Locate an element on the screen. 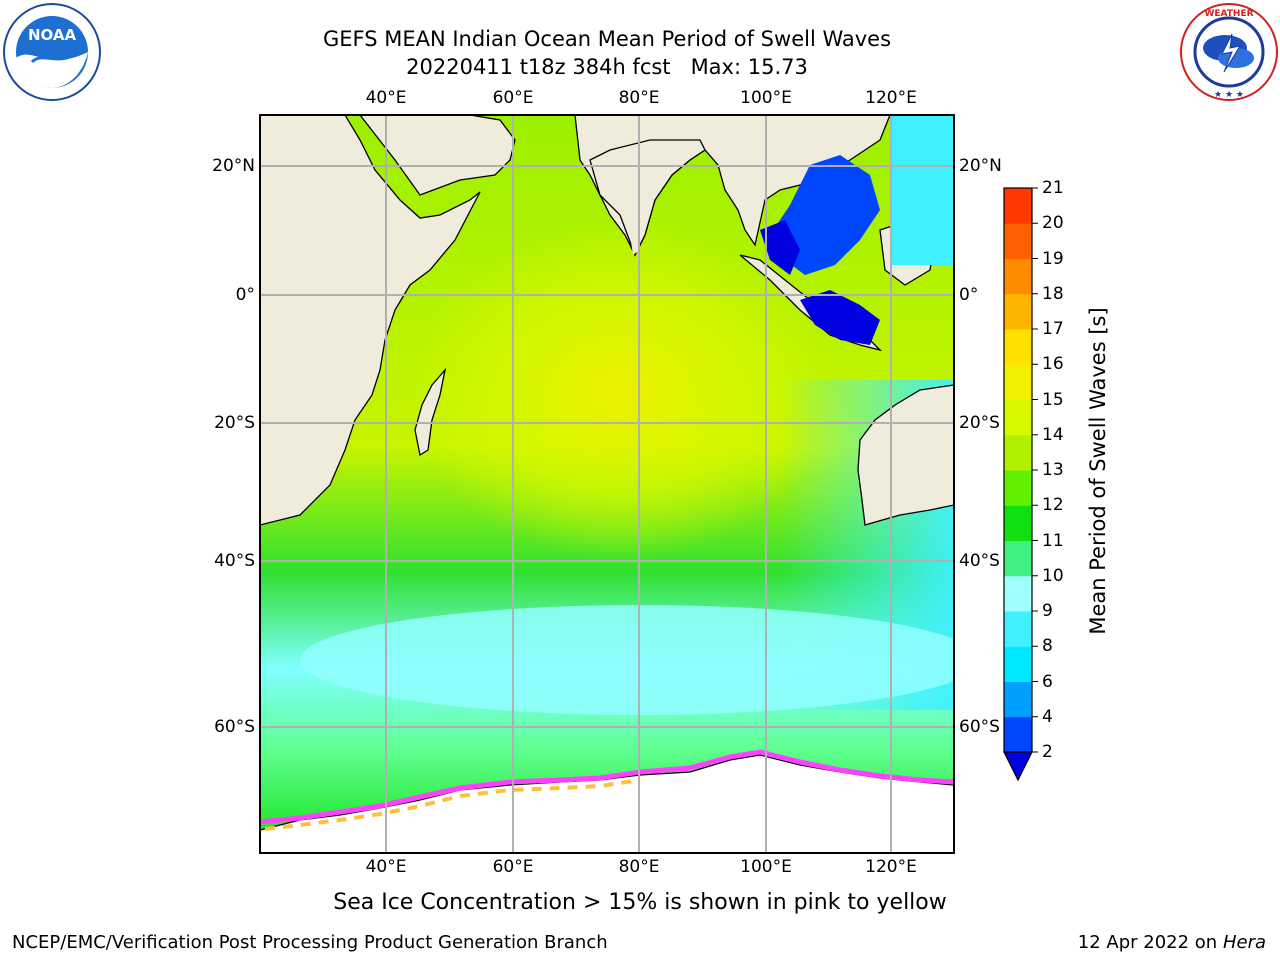  colorbar-tick-label: 18 is located at coordinates (1053, 293).